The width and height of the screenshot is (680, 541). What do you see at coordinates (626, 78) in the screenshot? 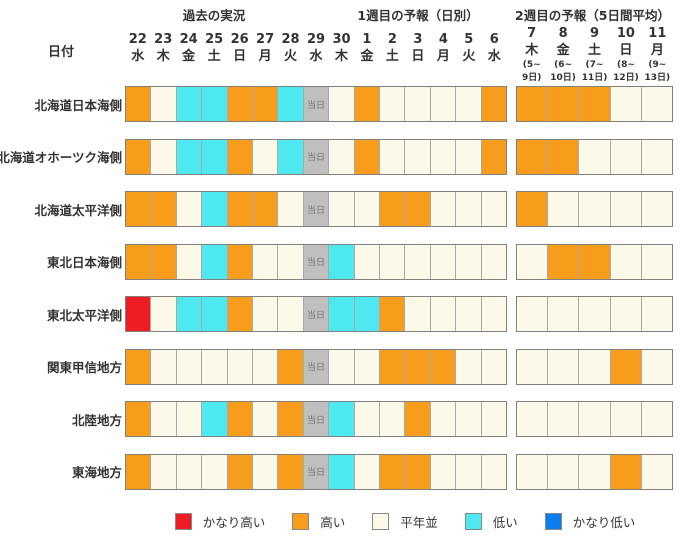
I see `date-range-end: 12日)` at bounding box center [626, 78].